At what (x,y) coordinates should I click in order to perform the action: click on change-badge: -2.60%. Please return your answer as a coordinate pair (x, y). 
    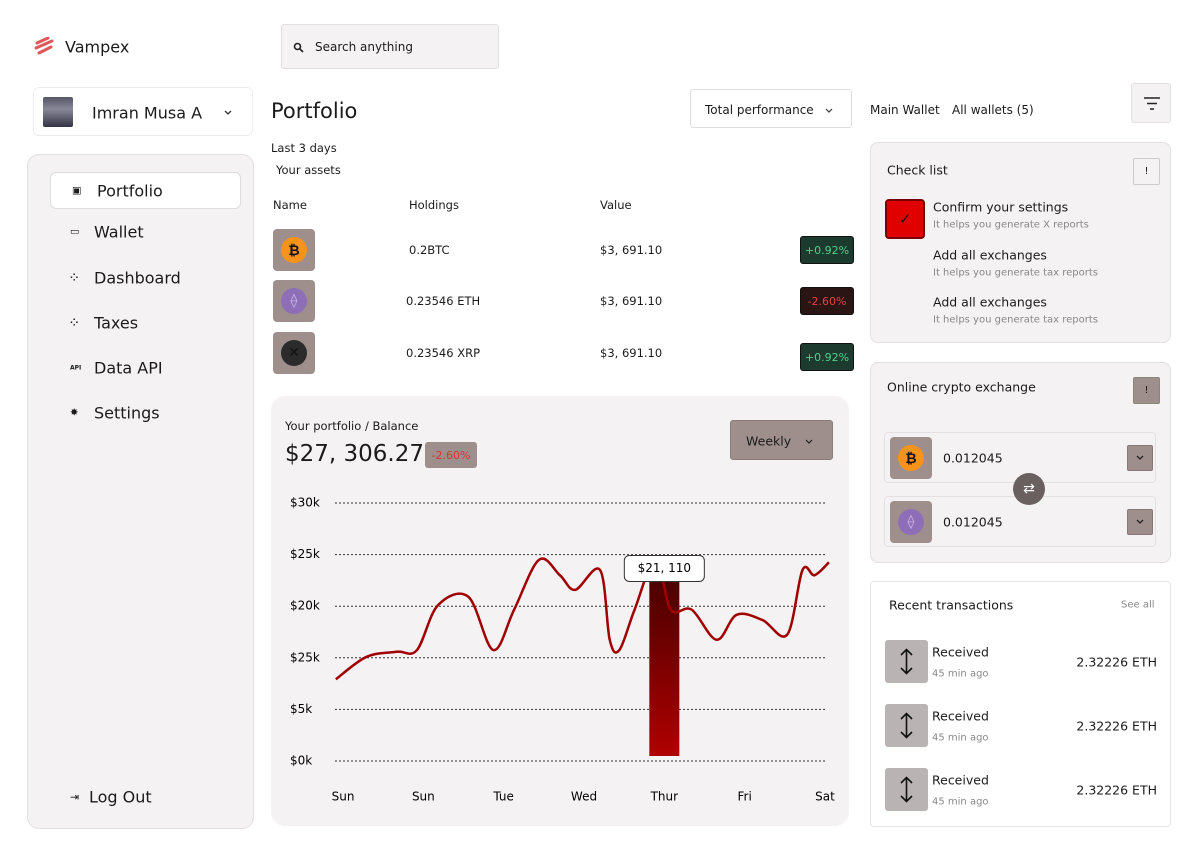
    Looking at the image, I should click on (827, 301).